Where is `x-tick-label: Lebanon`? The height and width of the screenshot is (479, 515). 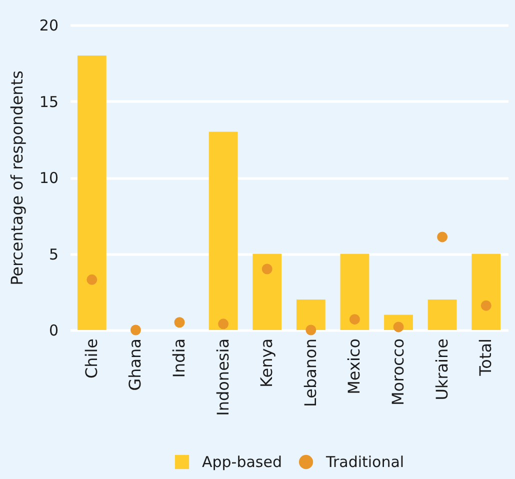 x-tick-label: Lebanon is located at coordinates (310, 373).